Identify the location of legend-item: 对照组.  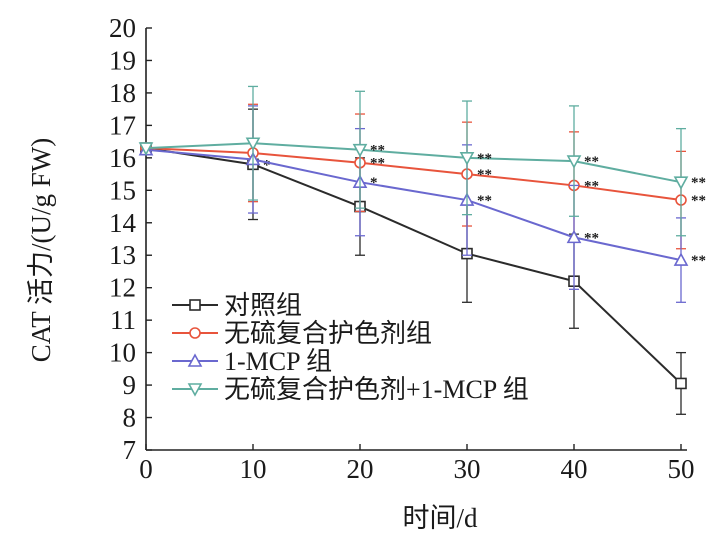
(237, 305).